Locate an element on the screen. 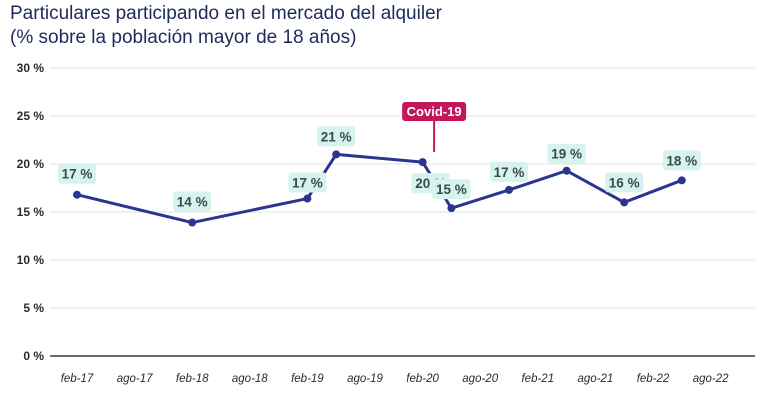 The height and width of the screenshot is (401, 768). y-tick-label: 20 % is located at coordinates (31, 164).